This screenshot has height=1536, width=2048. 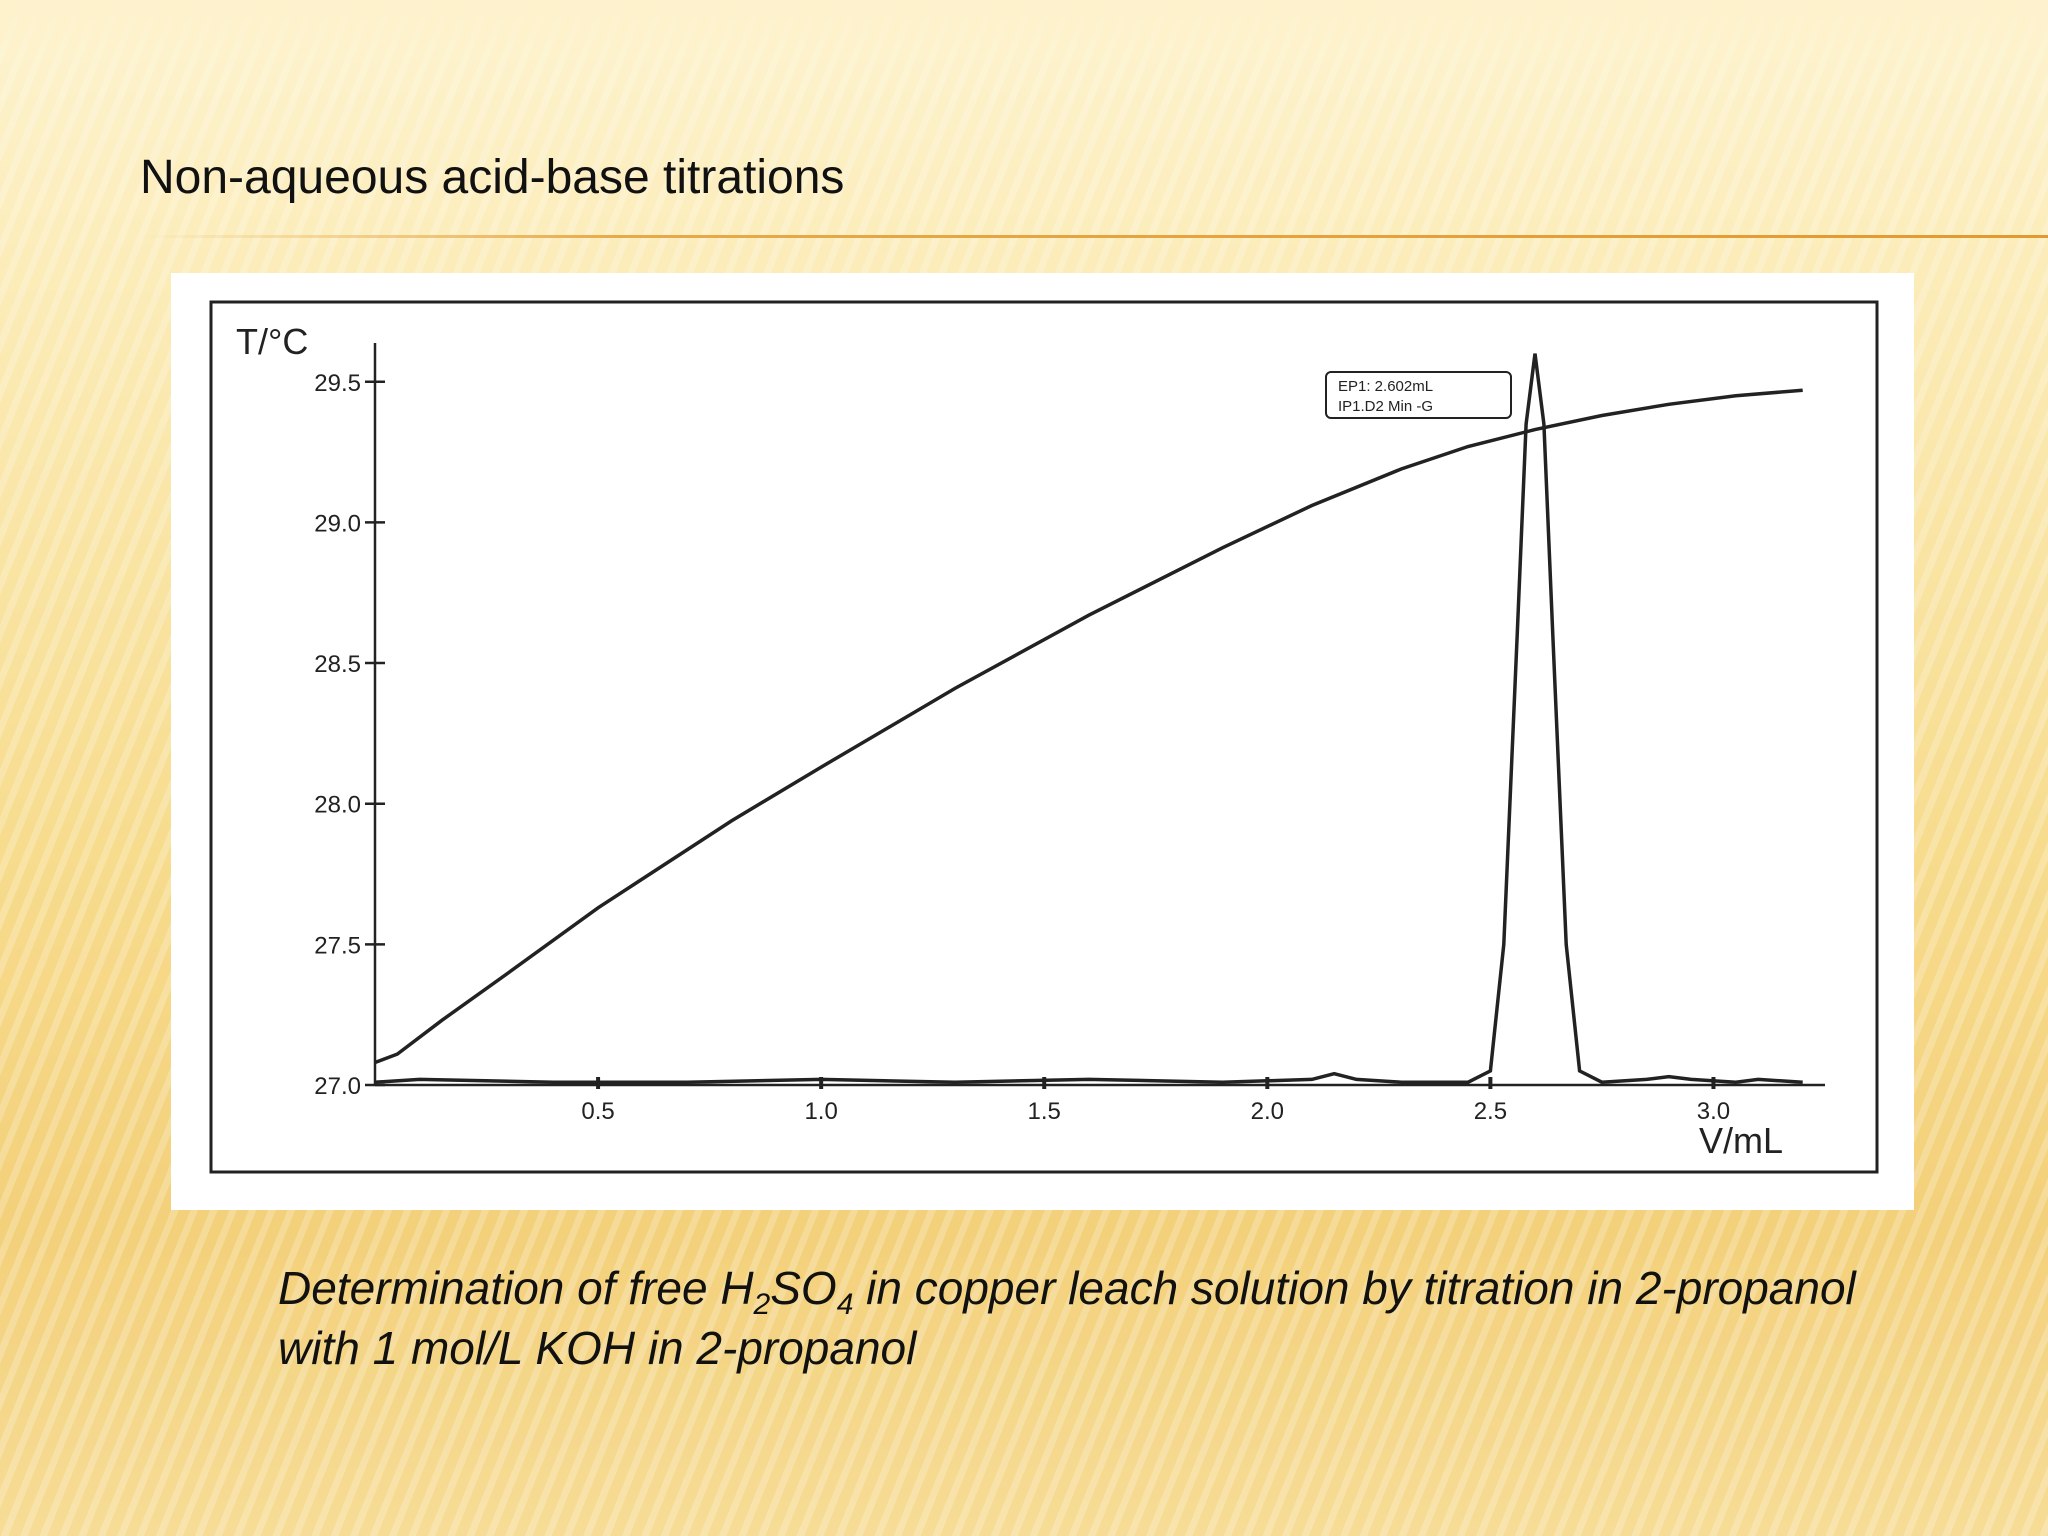 I want to click on x-axis-label: V/mL, so click(x=1741, y=1140).